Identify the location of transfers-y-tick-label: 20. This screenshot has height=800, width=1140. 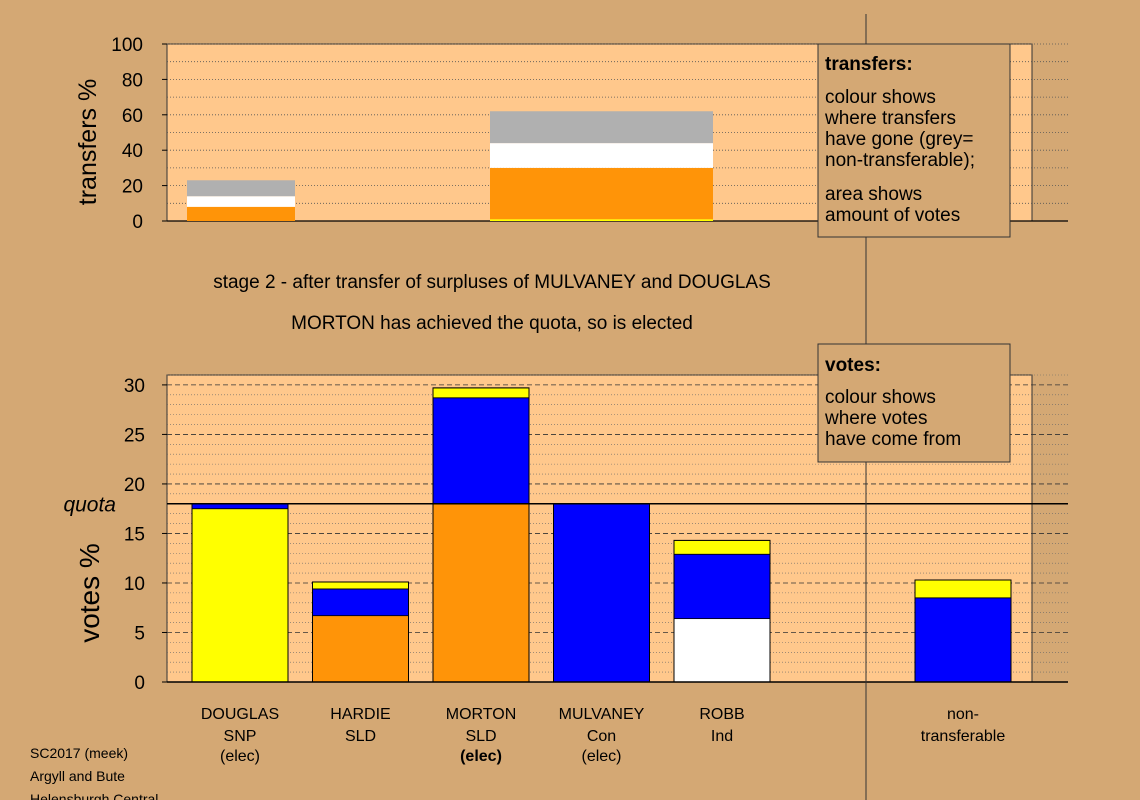
(132, 187).